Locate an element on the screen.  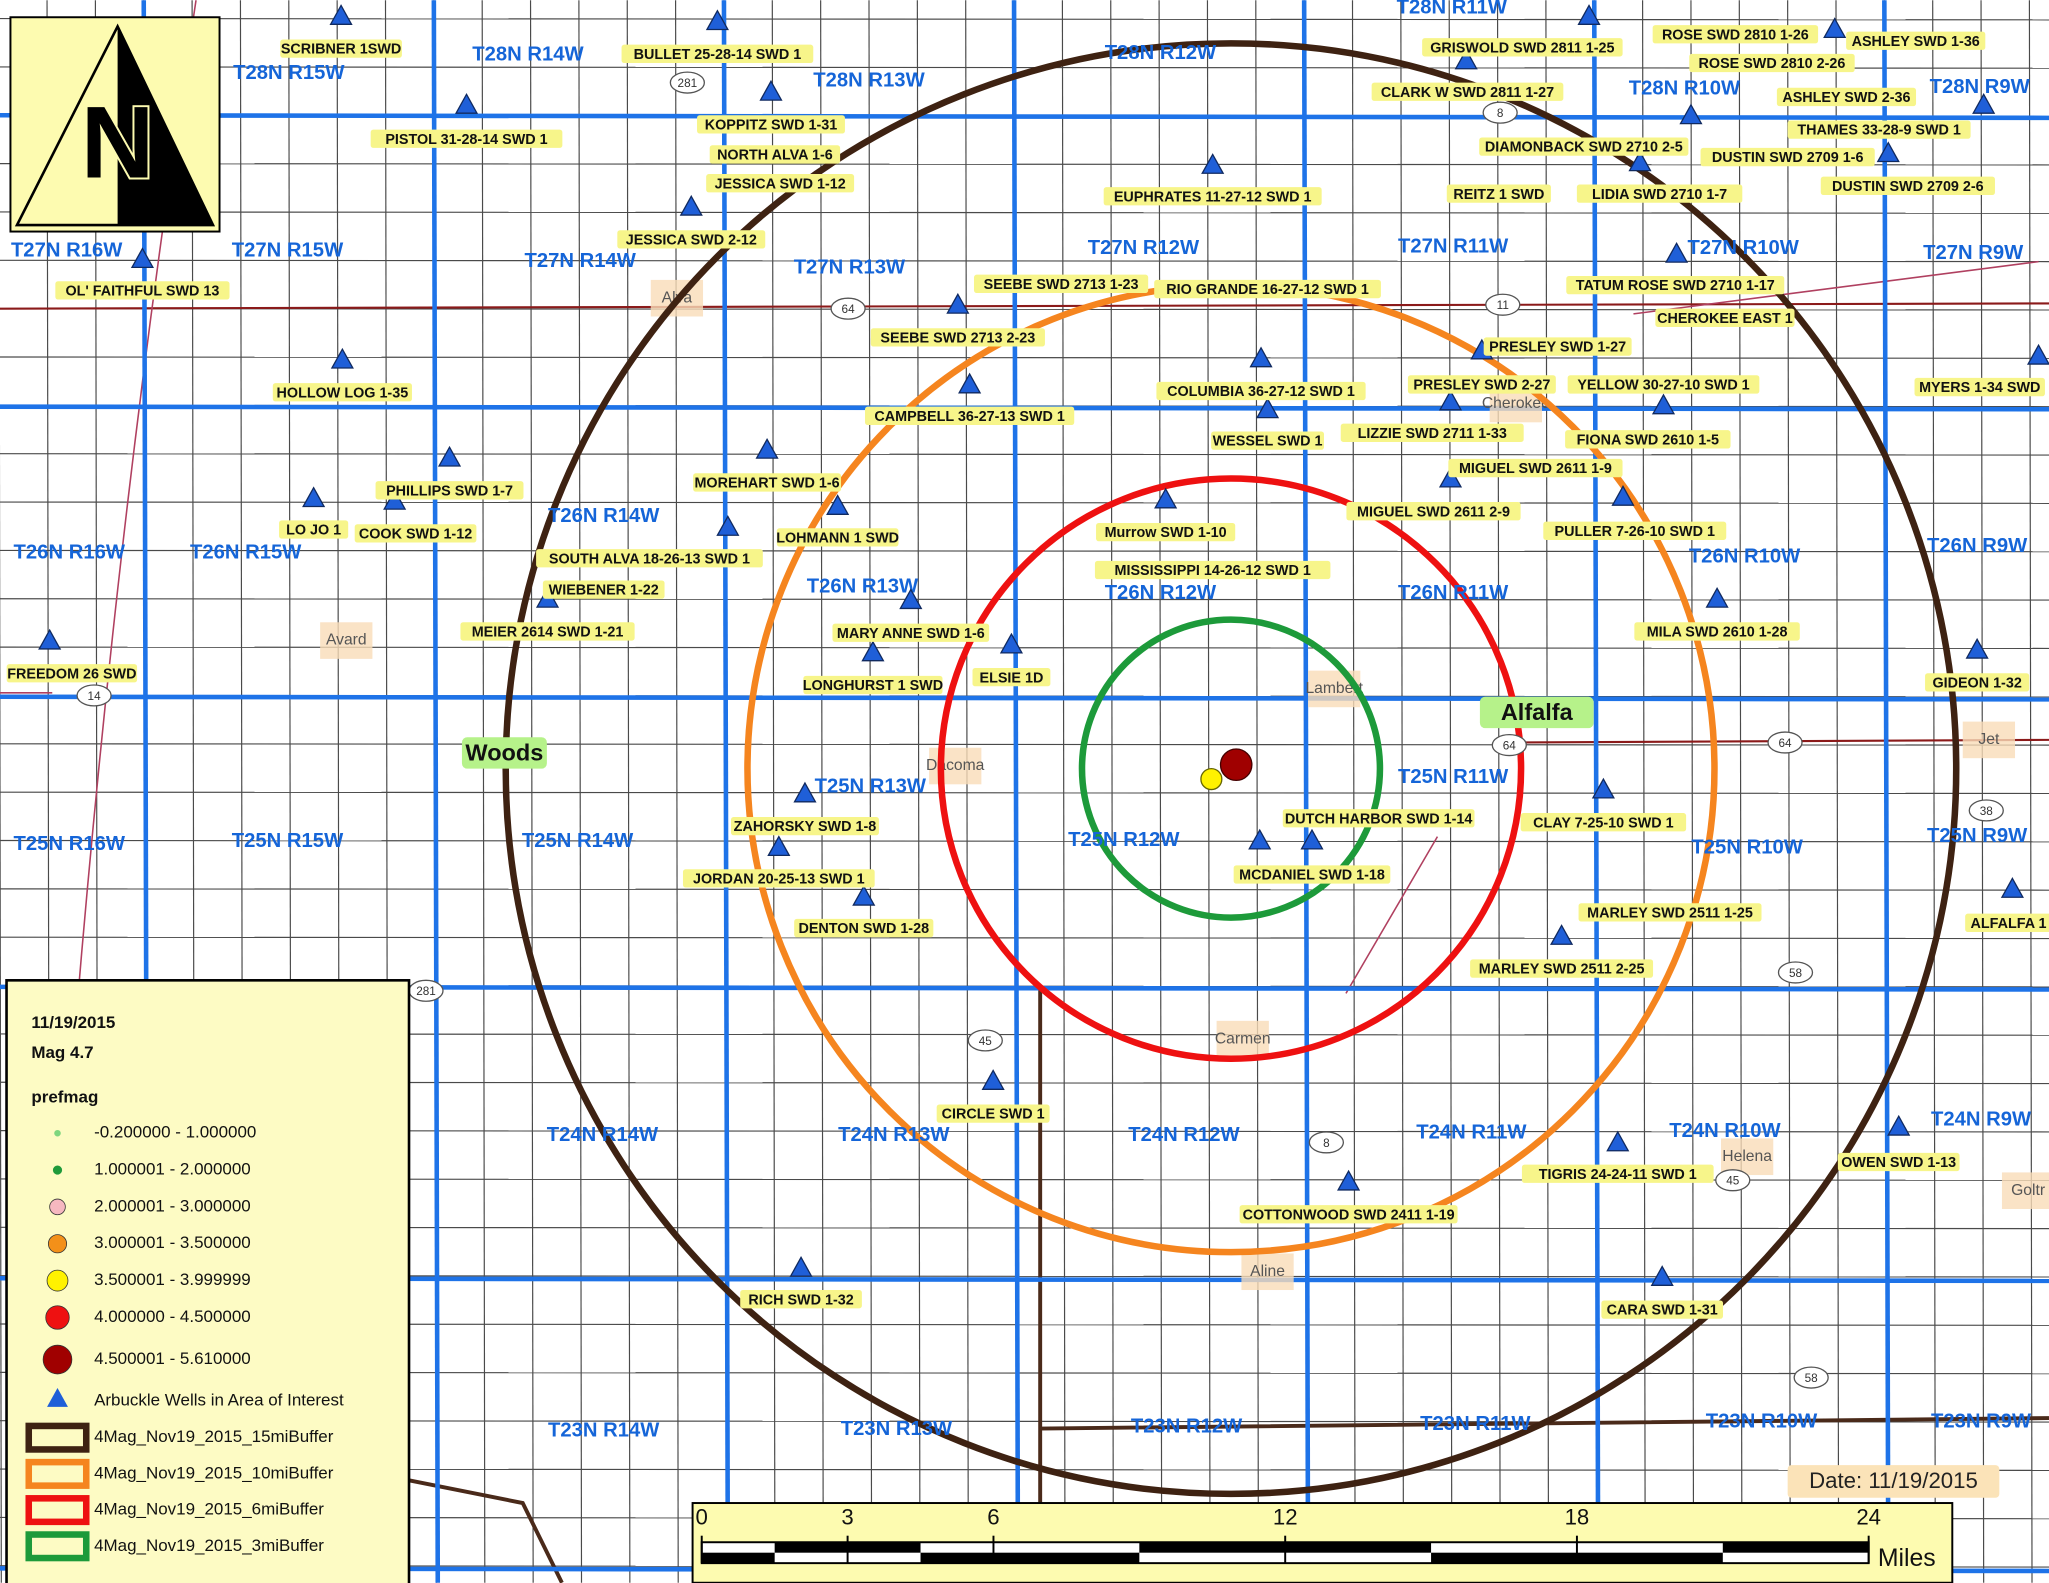
well-label: CIRCLE SWD 1 is located at coordinates (993, 1115).